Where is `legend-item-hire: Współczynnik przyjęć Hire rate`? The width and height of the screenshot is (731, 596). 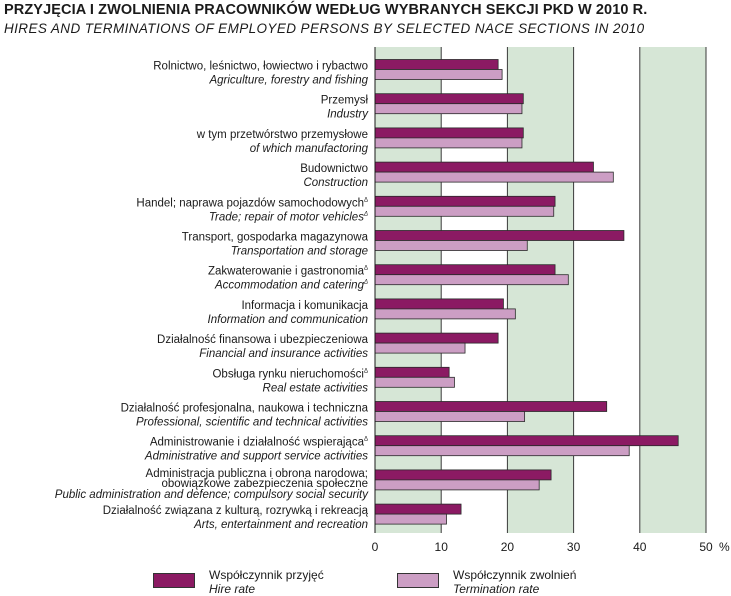
legend-item-hire: Współczynnik przyjęć Hire rate is located at coordinates (238, 582).